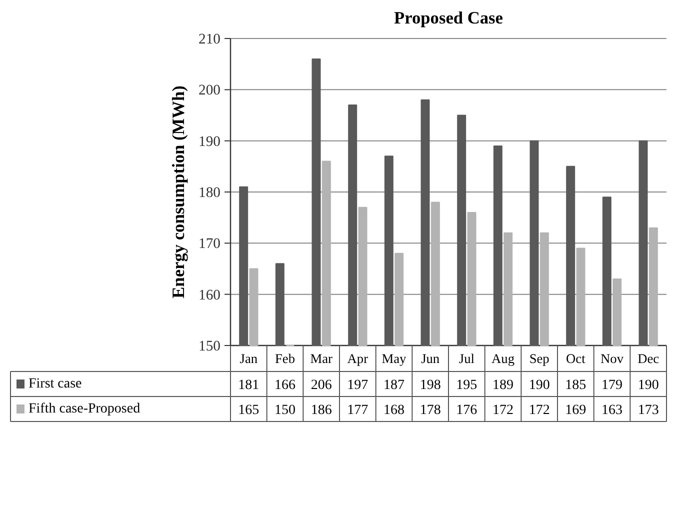 Image resolution: width=686 pixels, height=514 pixels. I want to click on data-label: 168, so click(394, 410).